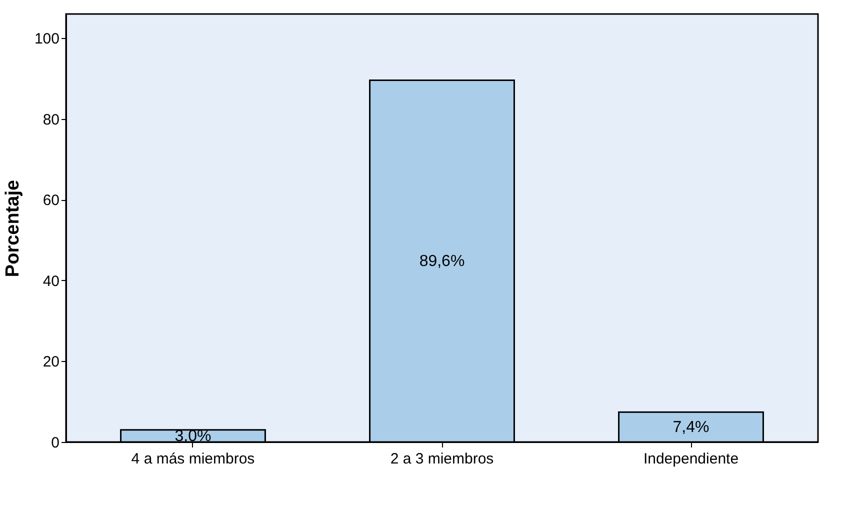 The image size is (845, 524). What do you see at coordinates (193, 459) in the screenshot?
I see `x-tick-label: 4 a más miembros` at bounding box center [193, 459].